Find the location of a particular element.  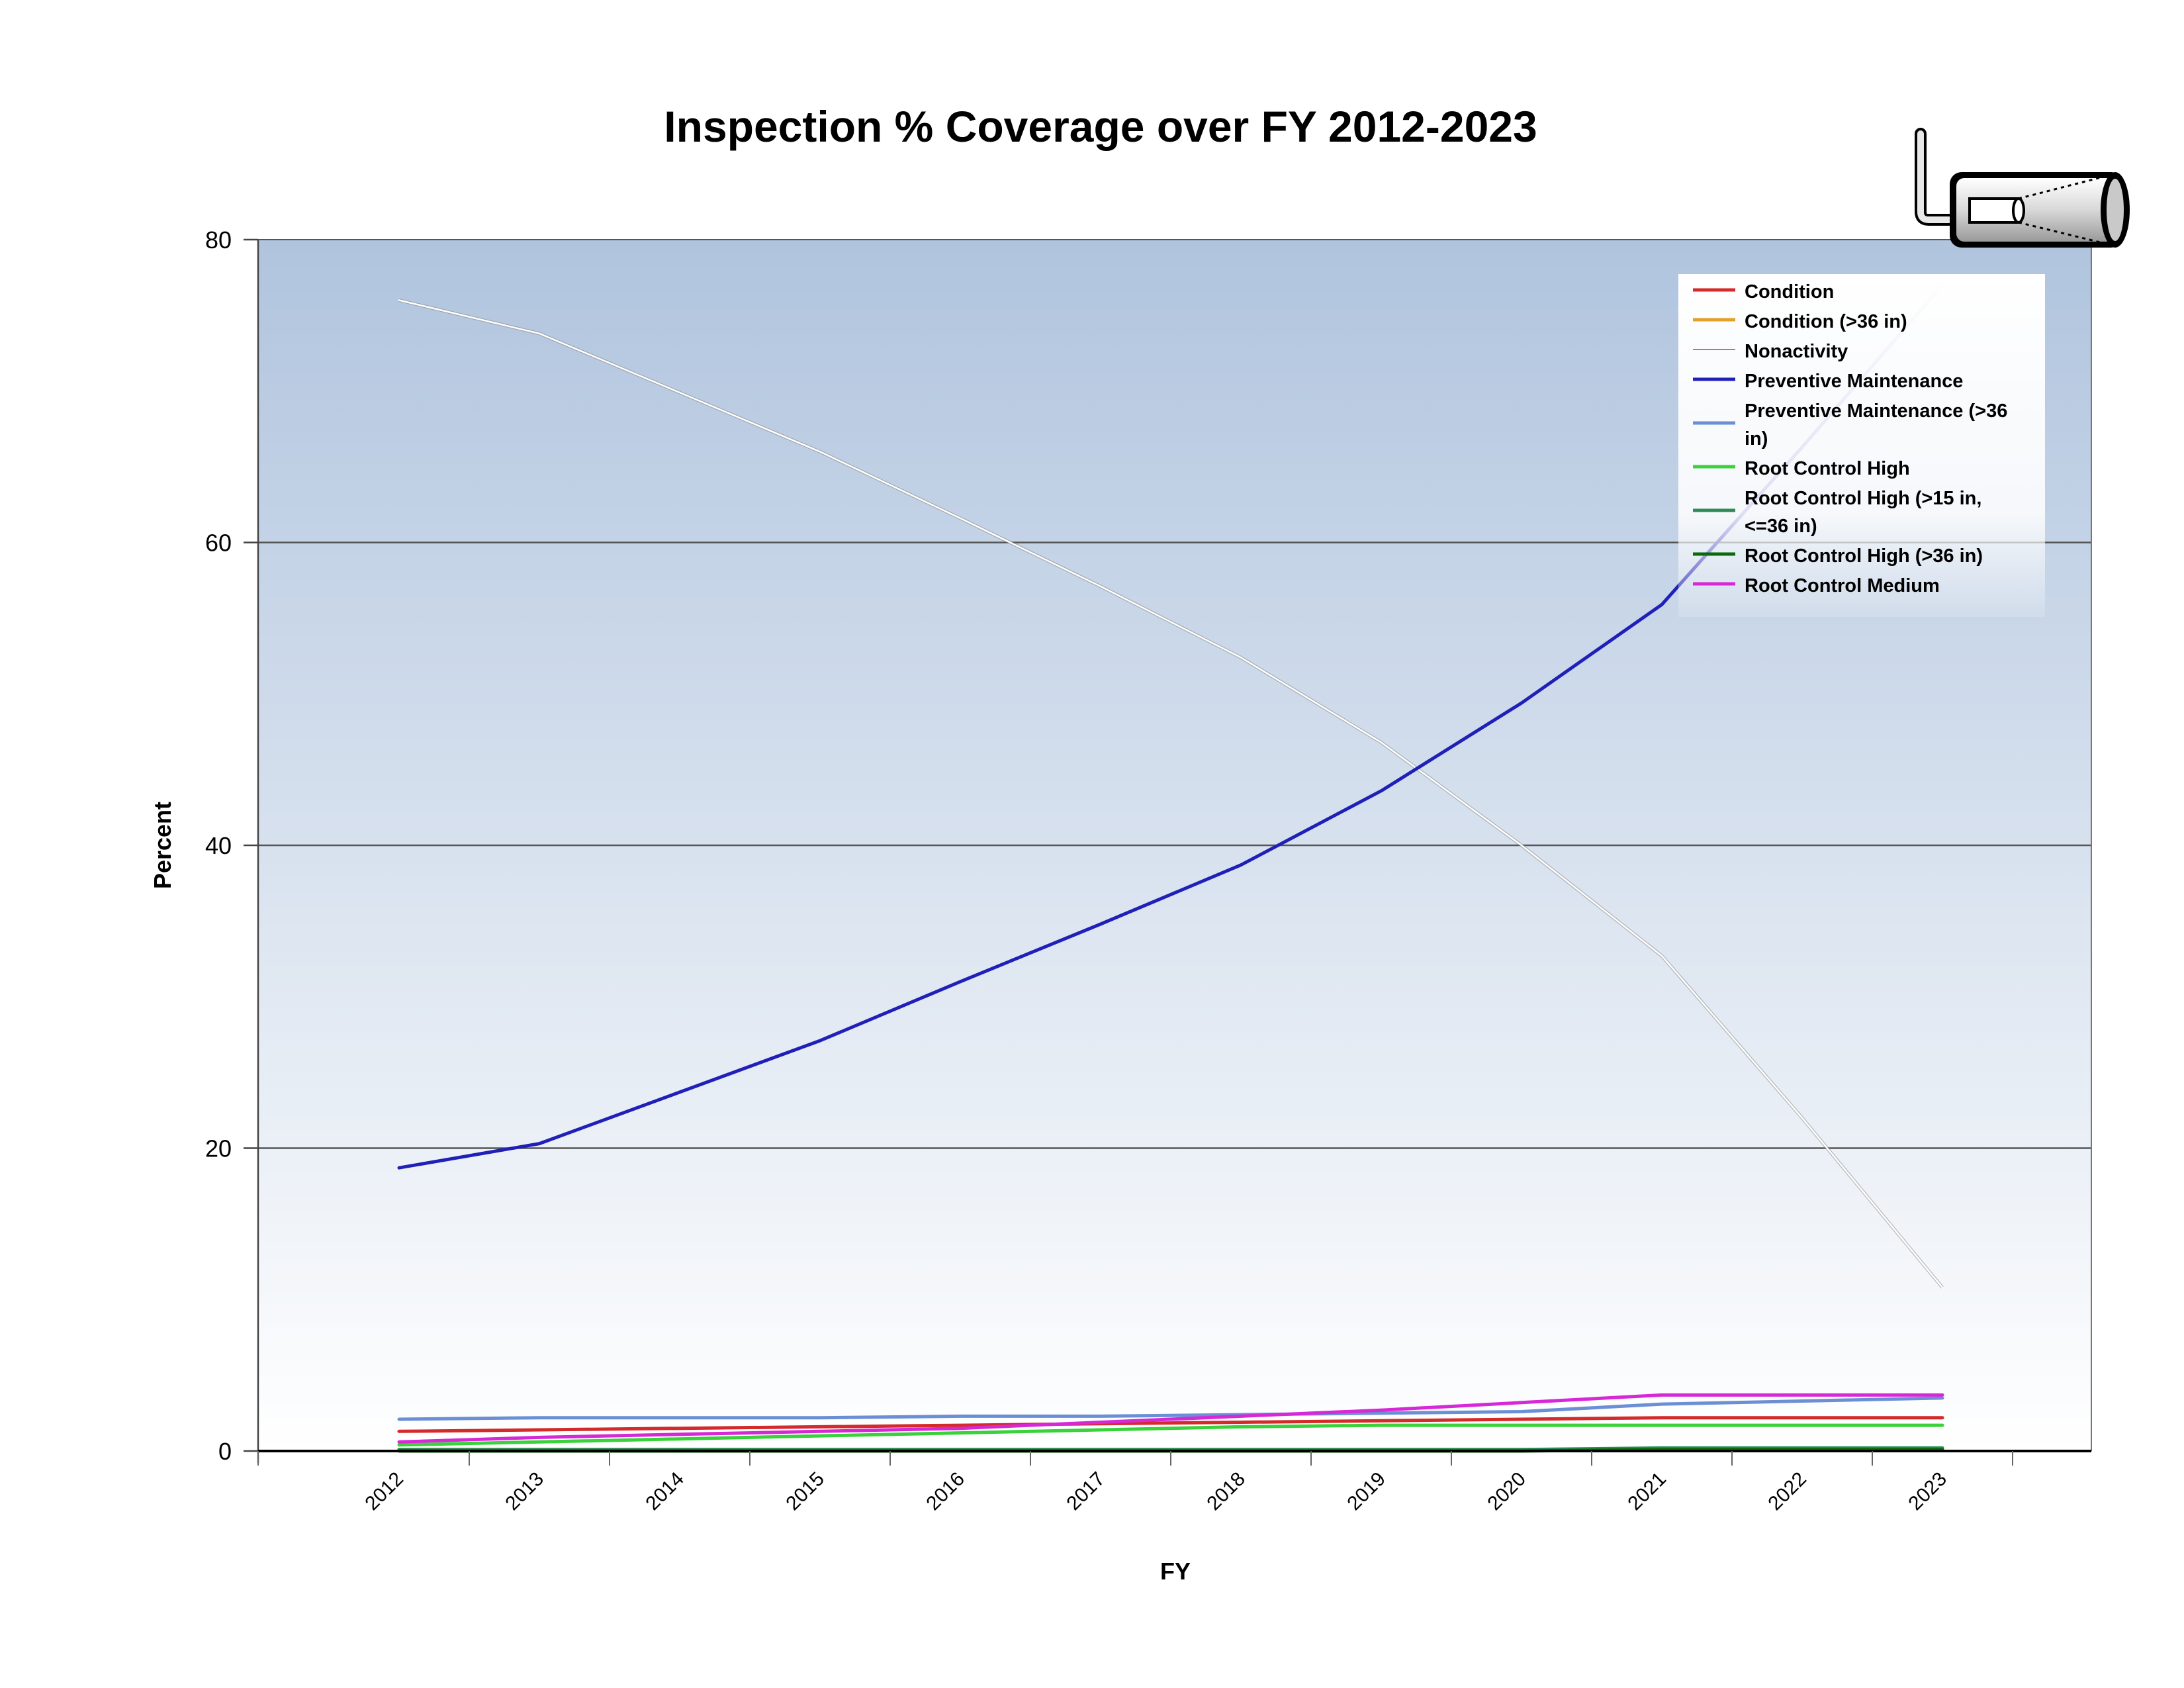

x-tick-label: 2016 is located at coordinates (946, 1491).